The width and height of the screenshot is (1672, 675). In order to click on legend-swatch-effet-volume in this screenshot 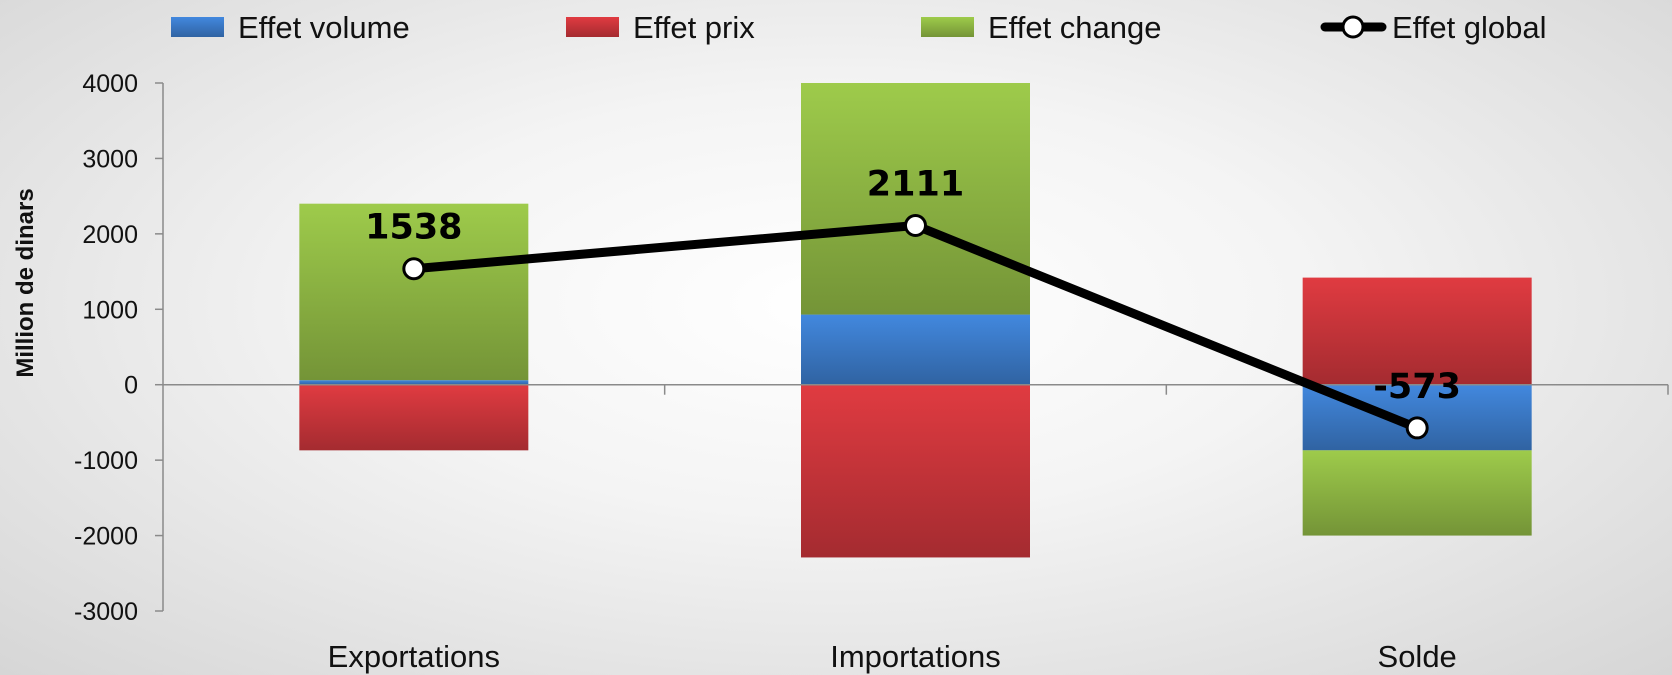, I will do `click(197, 27)`.